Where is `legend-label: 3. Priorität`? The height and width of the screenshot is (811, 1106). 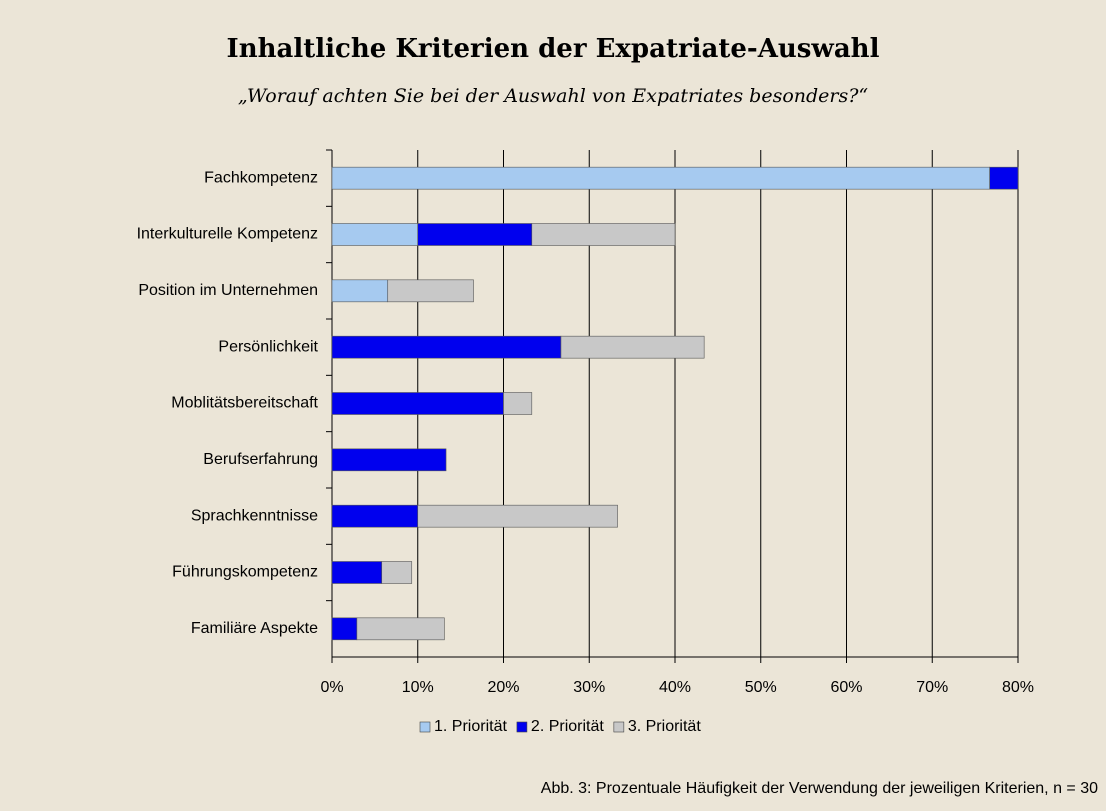 legend-label: 3. Priorität is located at coordinates (664, 726).